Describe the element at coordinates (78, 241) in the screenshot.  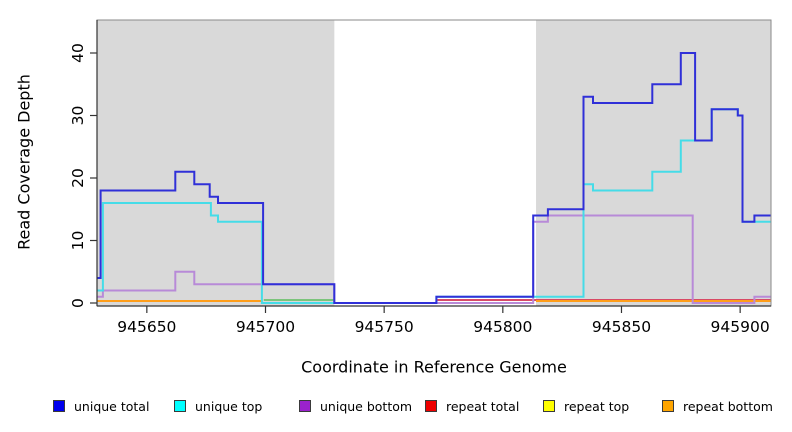
I see `y-tick-label: 10` at that location.